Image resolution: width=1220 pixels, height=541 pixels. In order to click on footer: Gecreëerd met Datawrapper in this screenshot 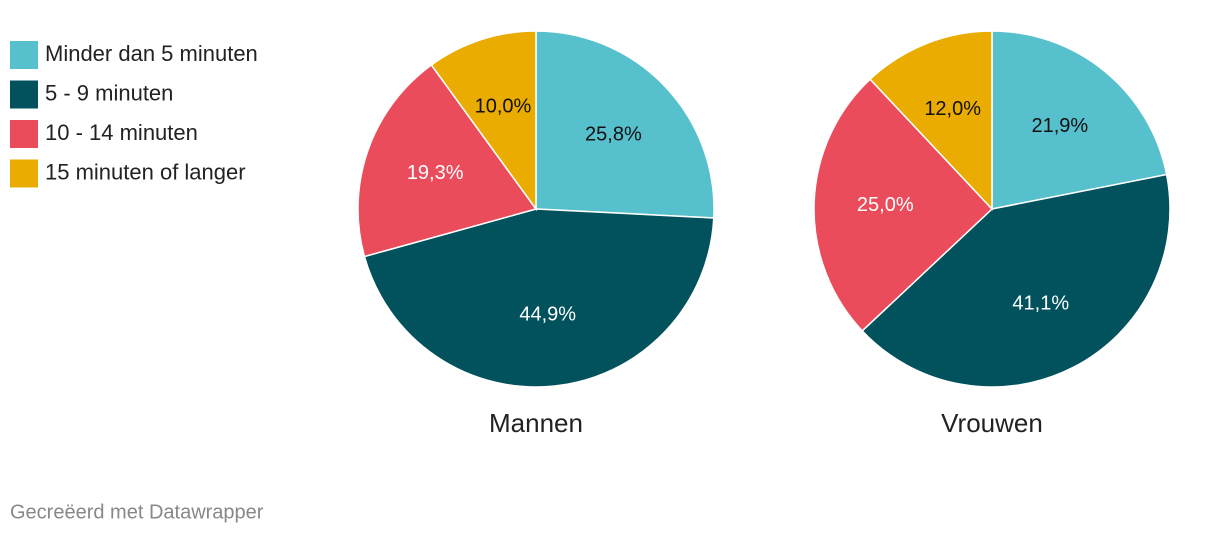, I will do `click(137, 512)`.